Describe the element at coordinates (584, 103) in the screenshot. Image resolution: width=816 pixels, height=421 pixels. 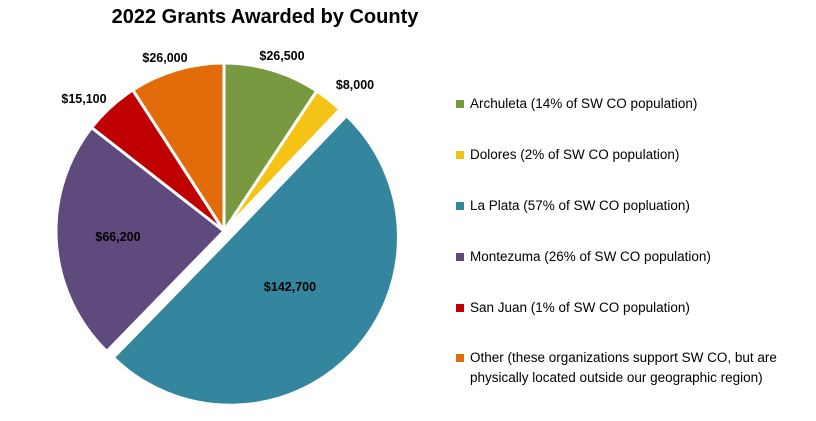
I see `legend-label-0: Archuleta (14% of SW CO population)` at that location.